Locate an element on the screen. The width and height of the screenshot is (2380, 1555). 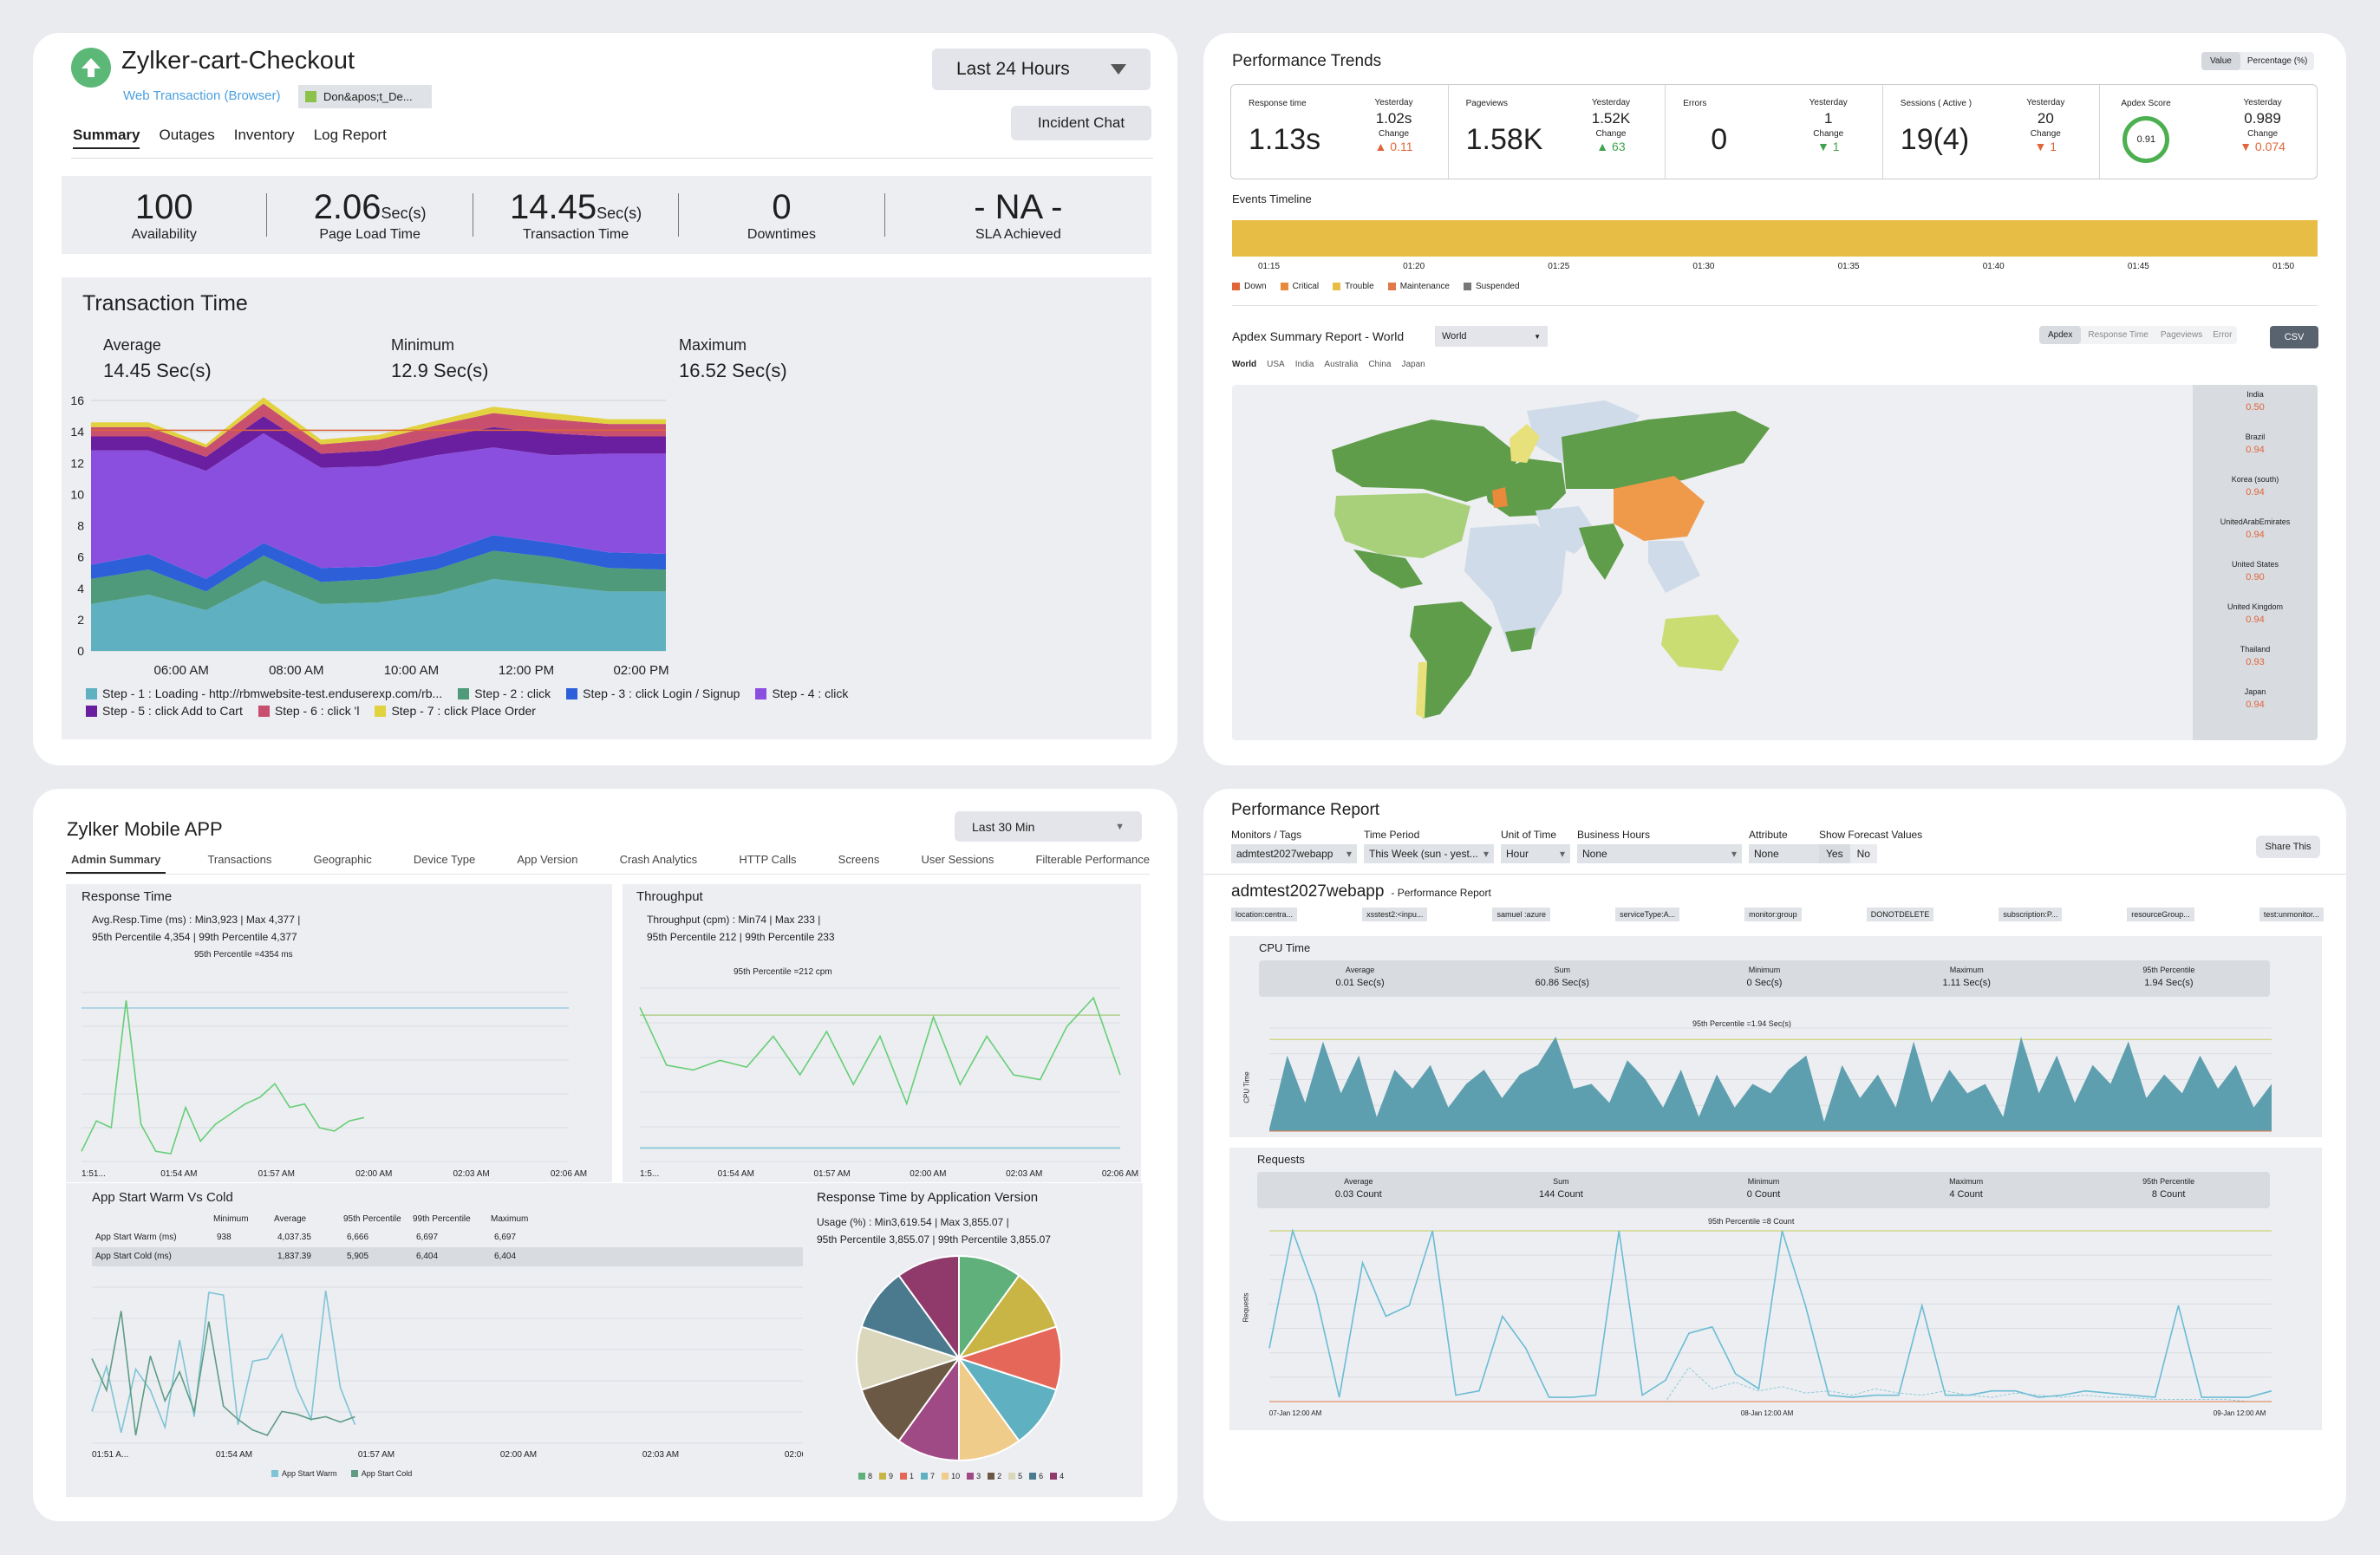
map-south-america is located at coordinates (1451, 660).